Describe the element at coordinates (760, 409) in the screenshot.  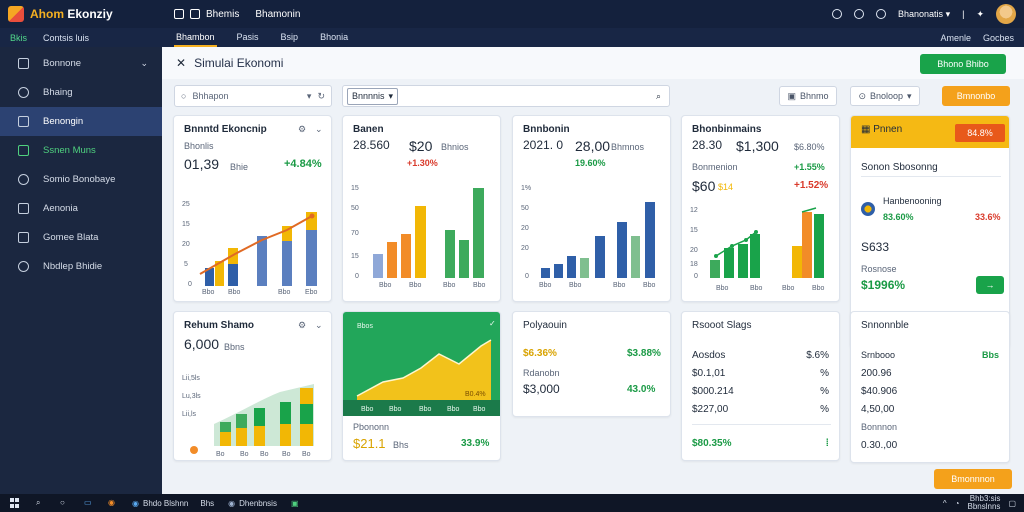
I see `list-item: $227,00%` at that location.